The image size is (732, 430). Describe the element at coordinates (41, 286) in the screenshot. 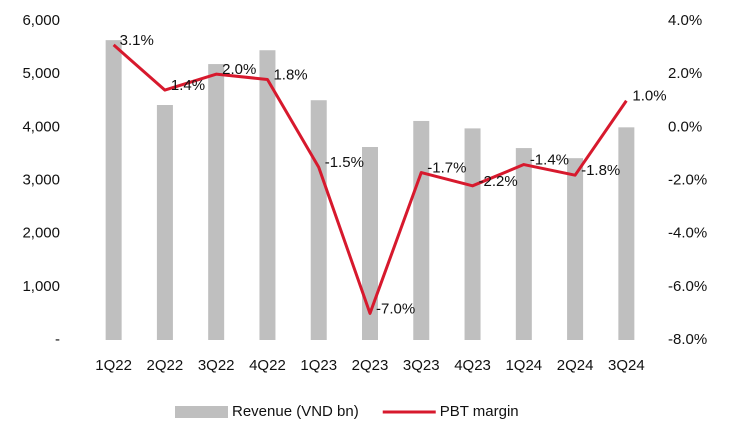

I see `y-tick-label: 1,000` at that location.